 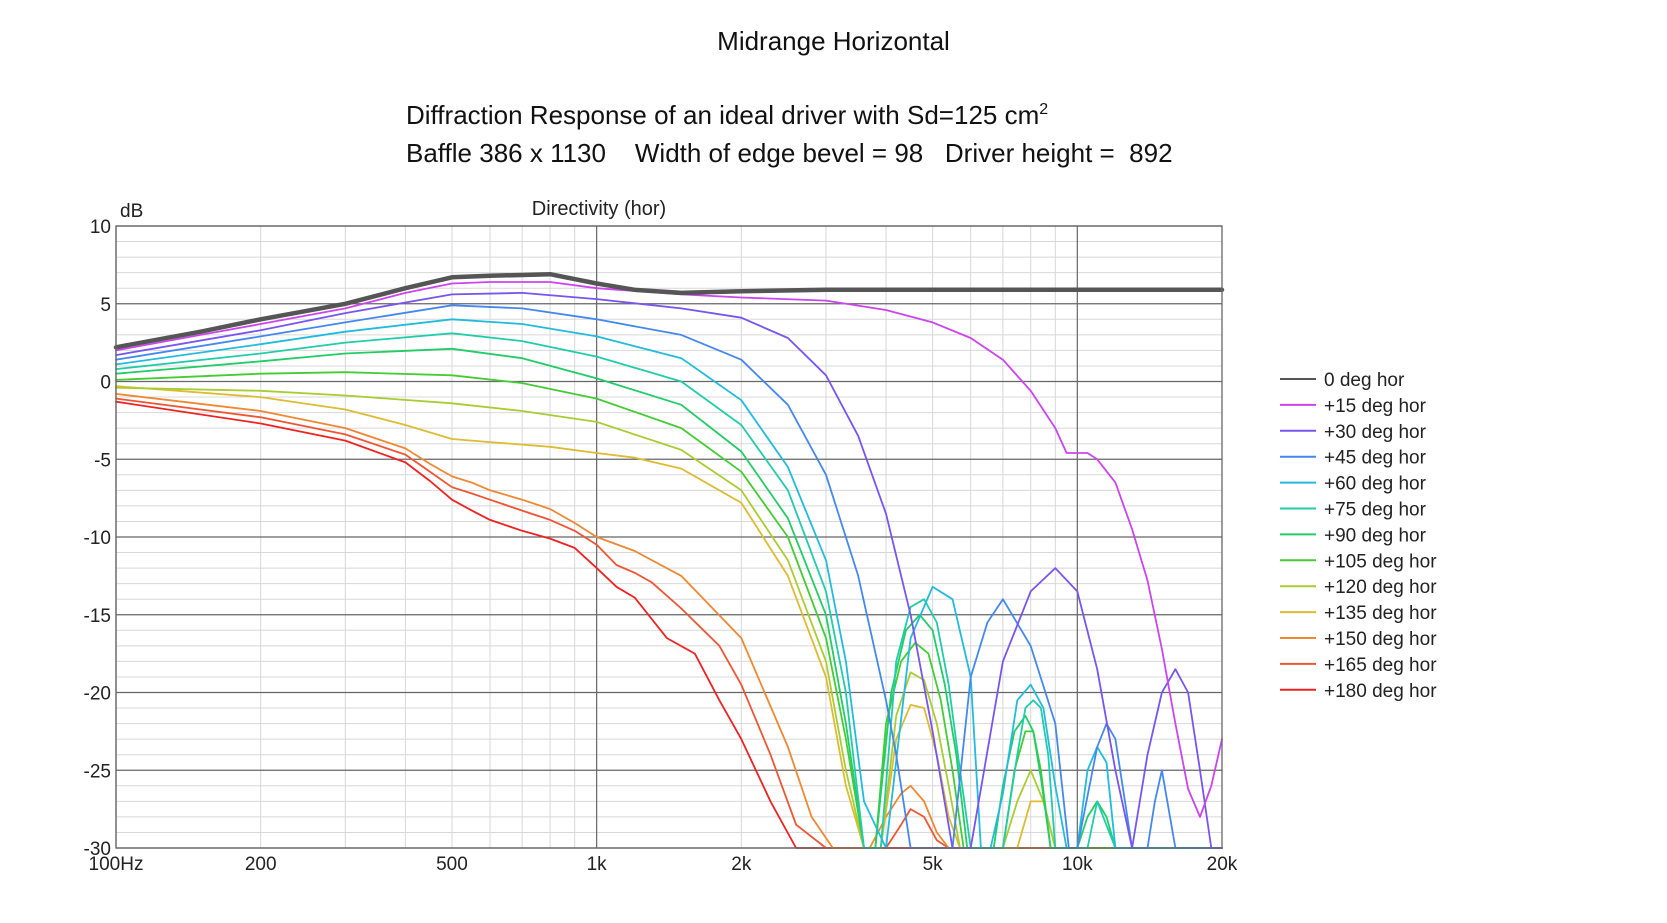 What do you see at coordinates (1375, 406) in the screenshot?
I see `legend-entry: +15 deg hor` at bounding box center [1375, 406].